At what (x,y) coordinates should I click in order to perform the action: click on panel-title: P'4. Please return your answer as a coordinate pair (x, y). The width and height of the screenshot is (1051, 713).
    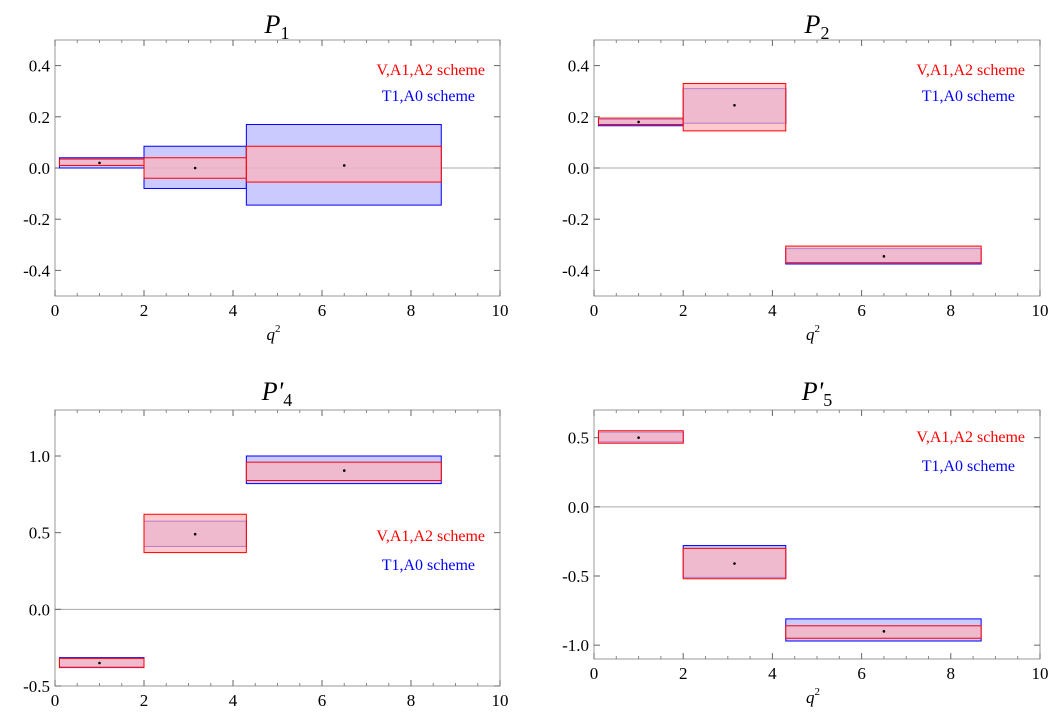
    Looking at the image, I should click on (276, 393).